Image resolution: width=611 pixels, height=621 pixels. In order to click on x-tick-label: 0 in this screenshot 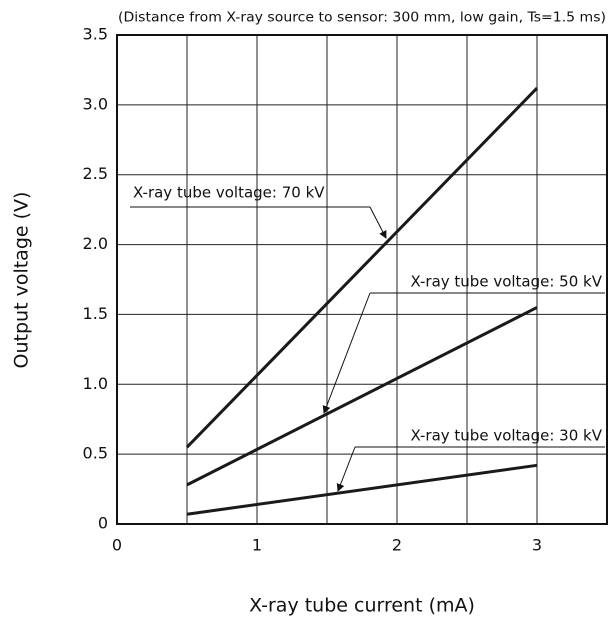, I will do `click(117, 545)`.